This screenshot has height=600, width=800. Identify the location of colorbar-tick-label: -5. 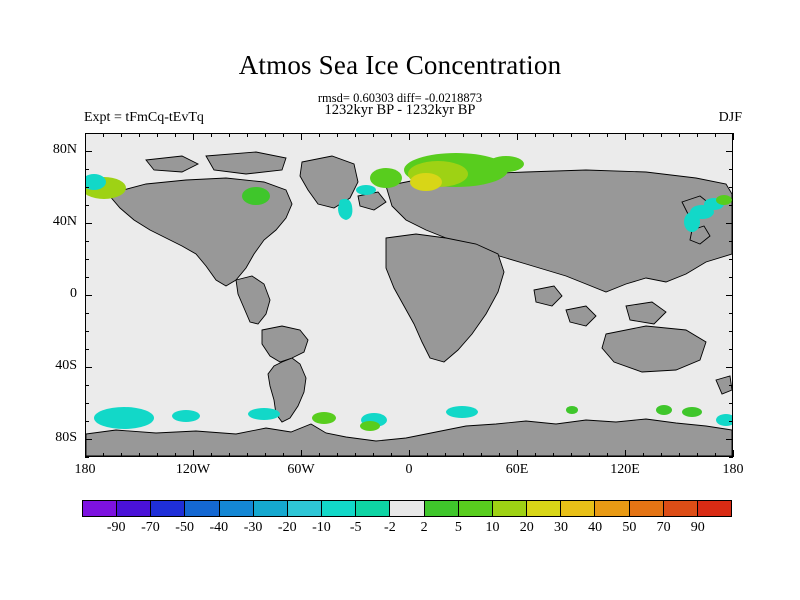
(355, 527).